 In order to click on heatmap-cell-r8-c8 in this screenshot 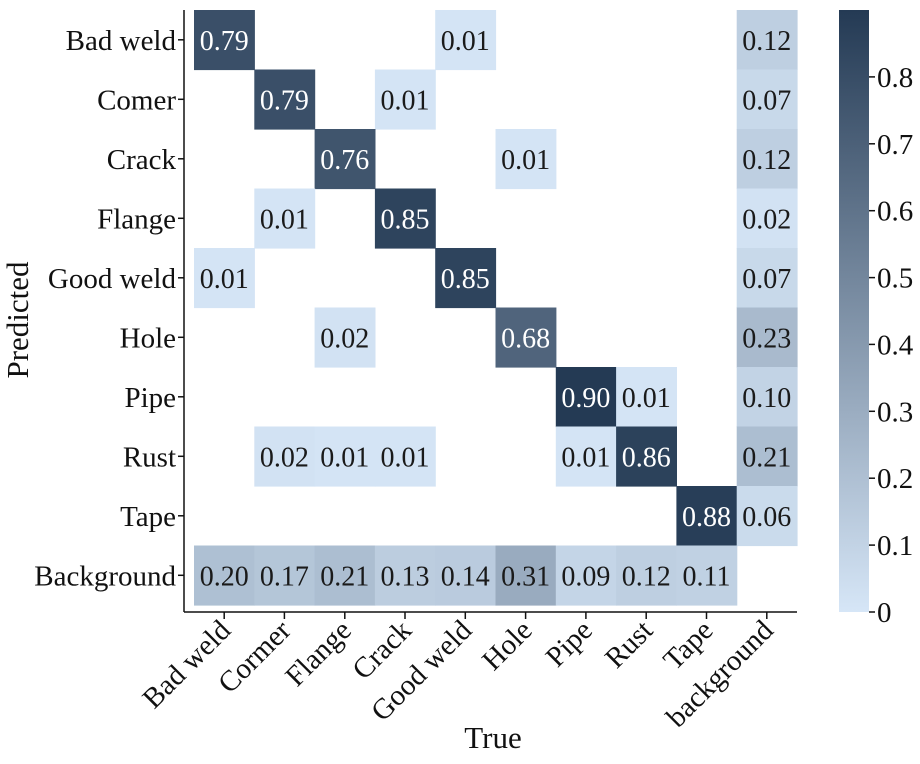, I will do `click(707, 516)`.